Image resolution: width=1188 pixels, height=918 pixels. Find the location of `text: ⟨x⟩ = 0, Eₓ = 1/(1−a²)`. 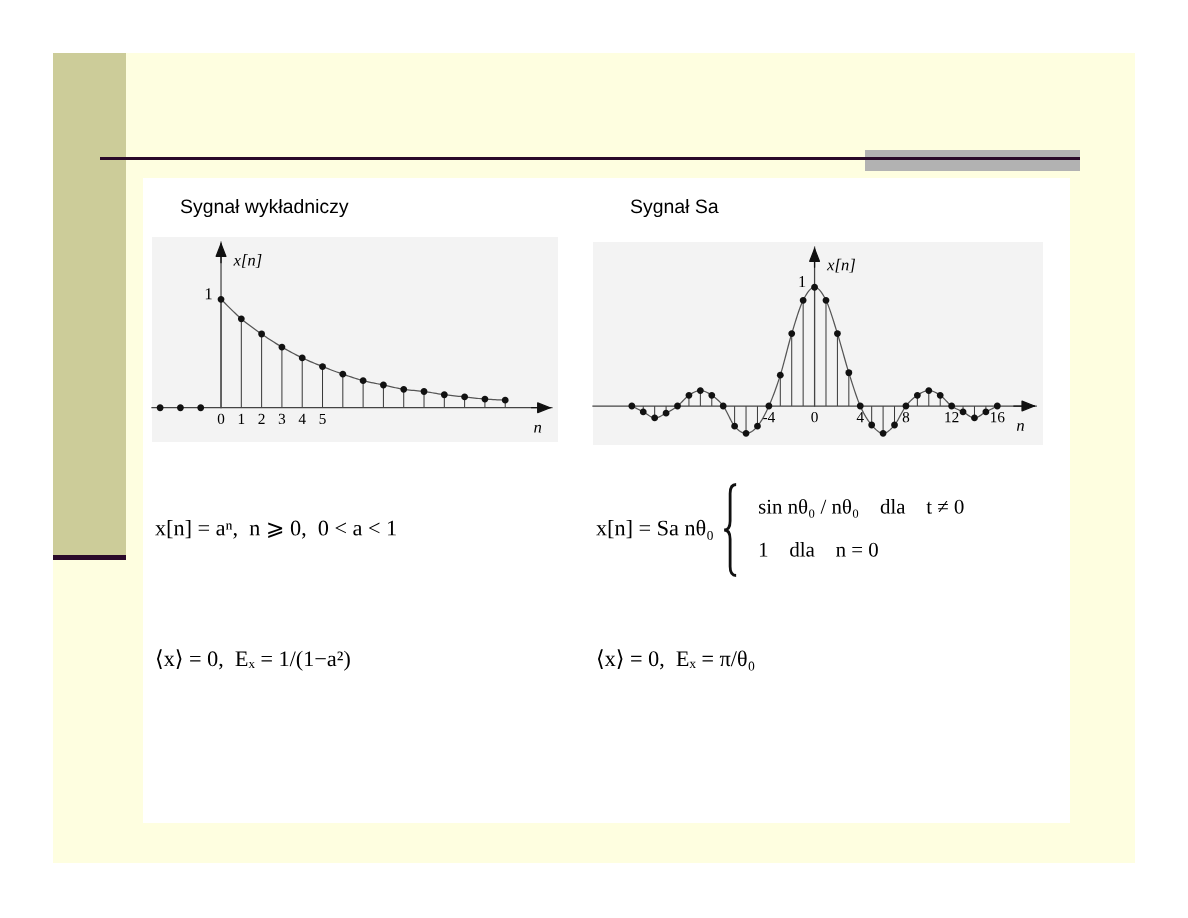

text: ⟨x⟩ = 0, Eₓ = 1/(1−a²) is located at coordinates (253, 660).